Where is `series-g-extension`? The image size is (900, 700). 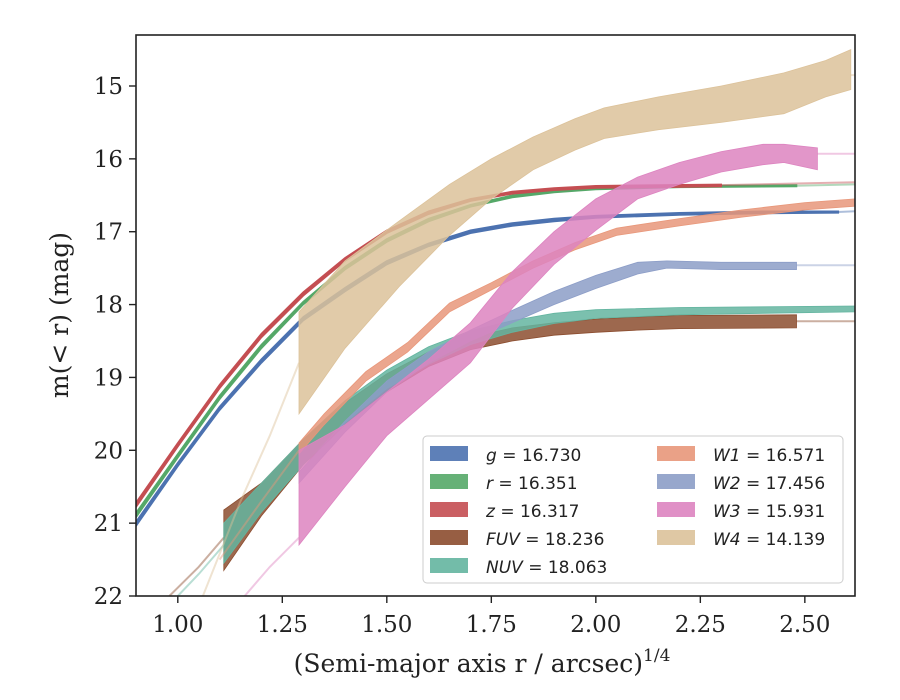
series-g-extension is located at coordinates (846, 211).